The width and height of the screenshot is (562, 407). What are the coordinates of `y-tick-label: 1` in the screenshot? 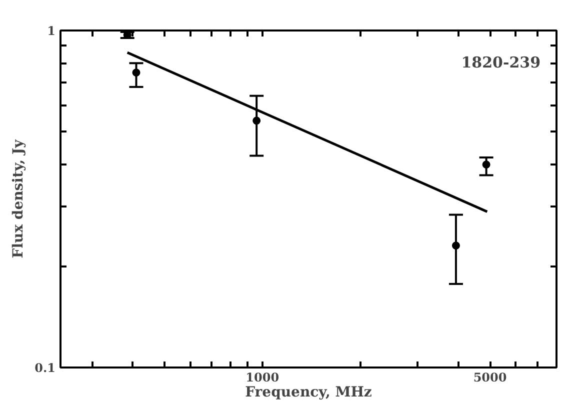 It's located at (51, 31).